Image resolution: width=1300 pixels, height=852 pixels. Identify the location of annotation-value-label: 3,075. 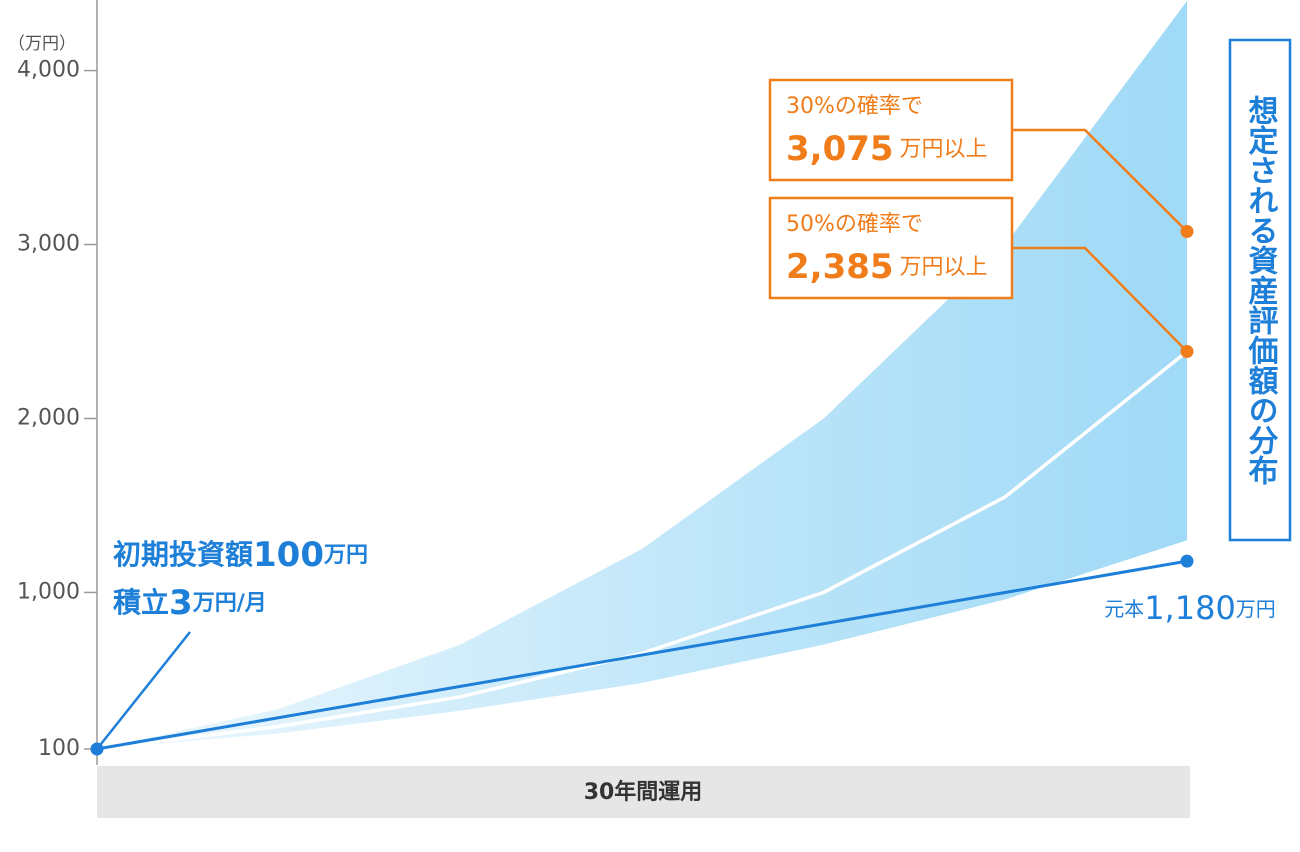
(840, 149).